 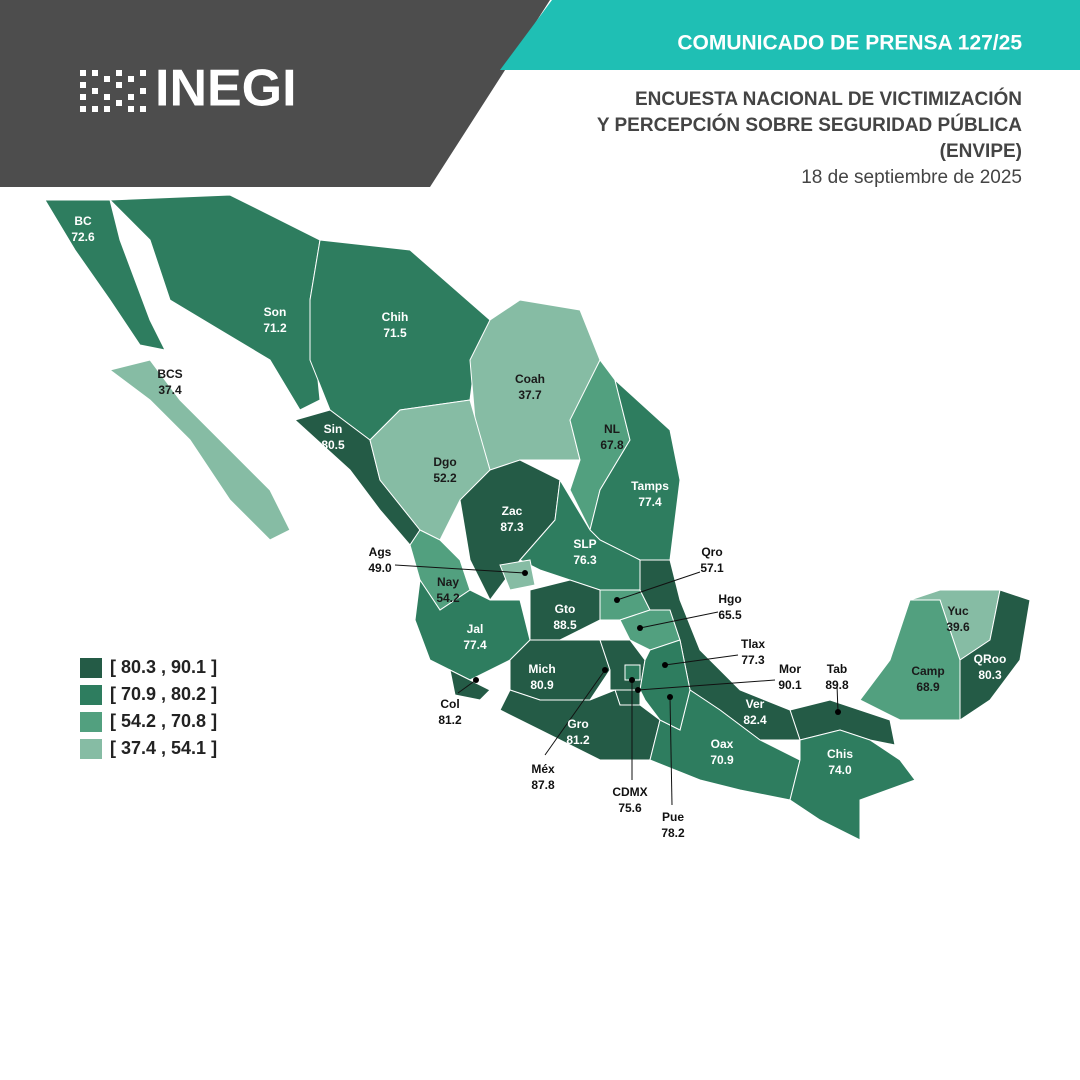 What do you see at coordinates (790, 669) in the screenshot?
I see `state-name: Mor` at bounding box center [790, 669].